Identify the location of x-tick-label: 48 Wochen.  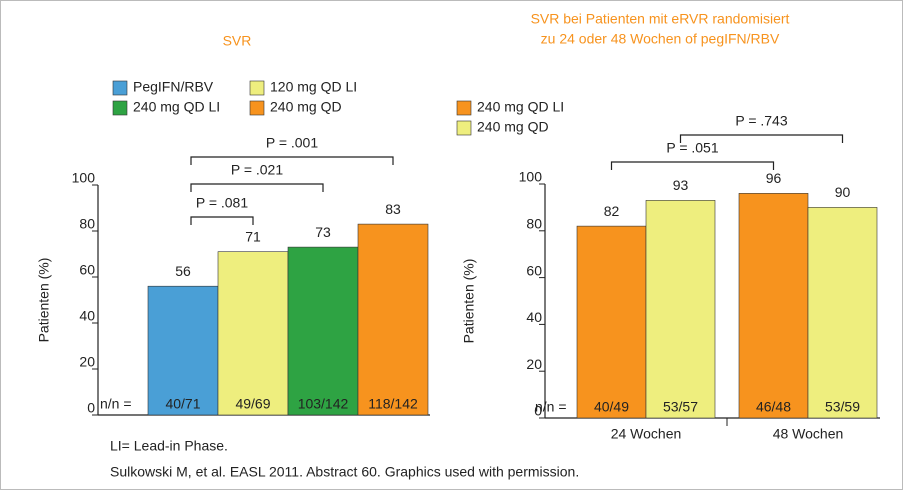
(808, 434).